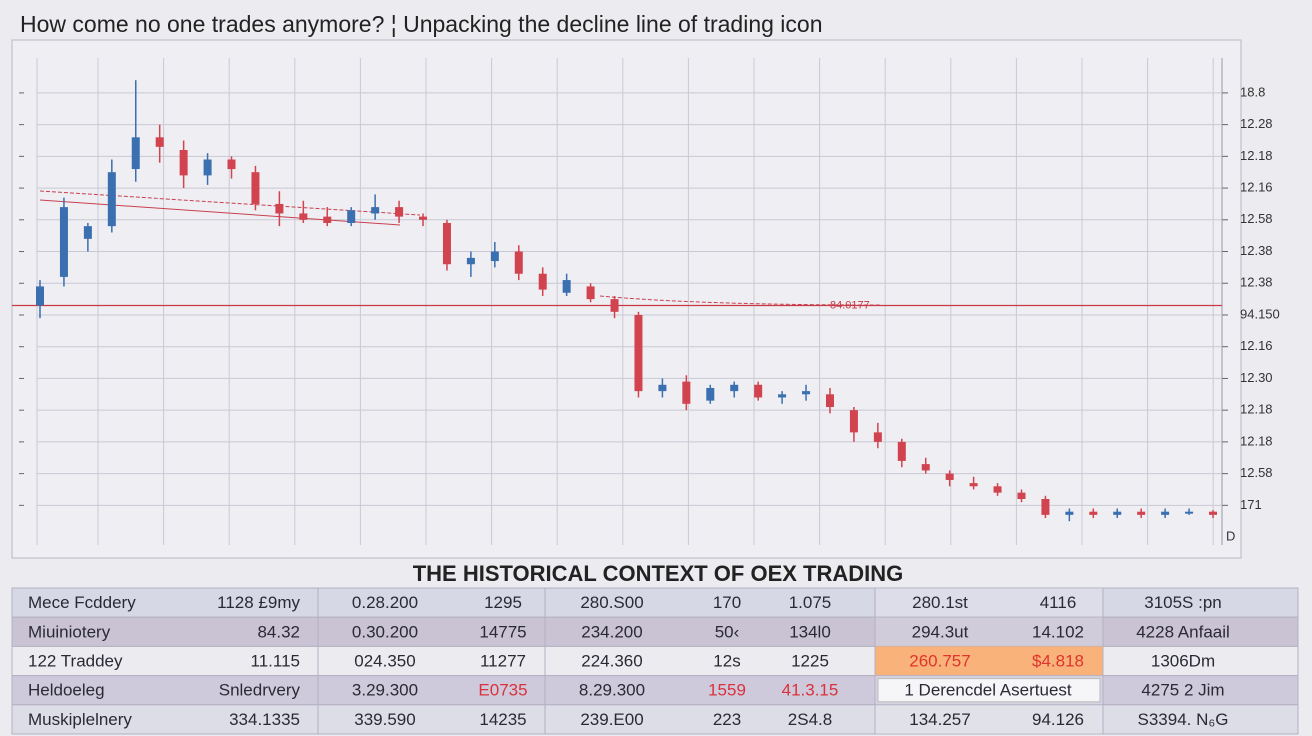 The width and height of the screenshot is (1312, 736). I want to click on table-cell: 3105S :pn, so click(1183, 602).